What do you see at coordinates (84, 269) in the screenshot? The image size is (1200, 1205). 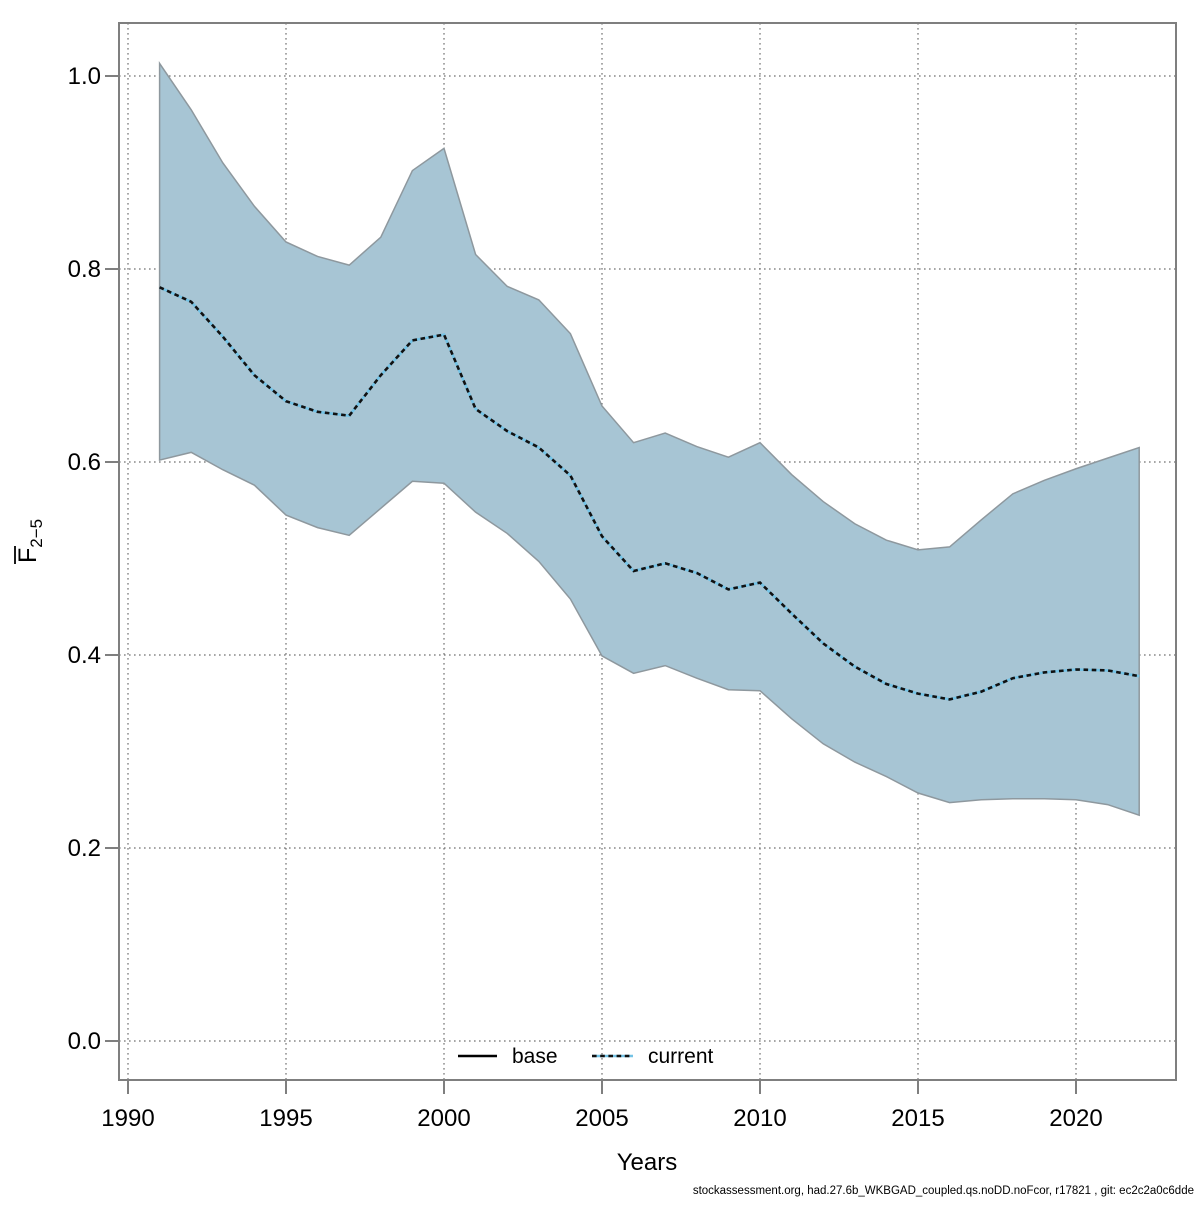 I see `y-tick-label: 0.8` at bounding box center [84, 269].